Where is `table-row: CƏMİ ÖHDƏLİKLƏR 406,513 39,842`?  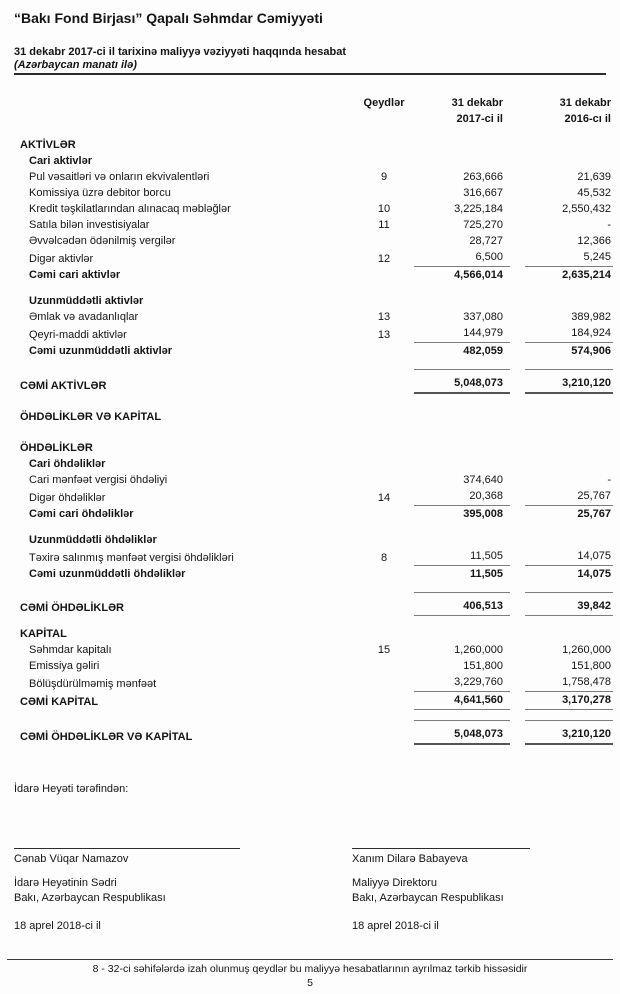
table-row: CƏMİ ÖHDƏLİKLƏR 406,513 39,842 is located at coordinates (313, 604).